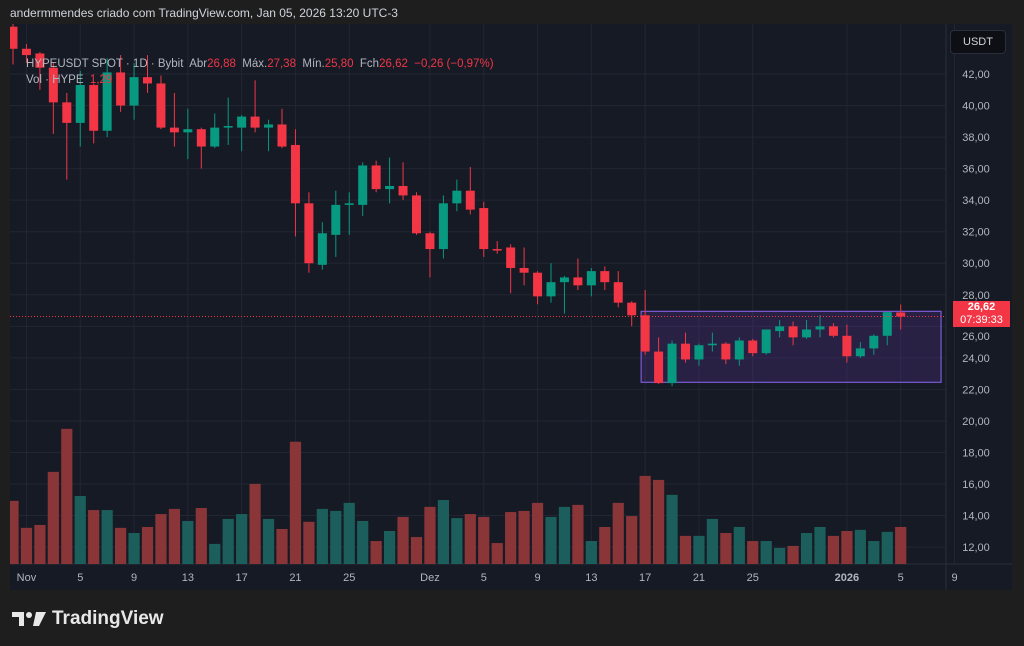 The image size is (1024, 646). I want to click on bar-countdown: 07:39:33, so click(981, 320).